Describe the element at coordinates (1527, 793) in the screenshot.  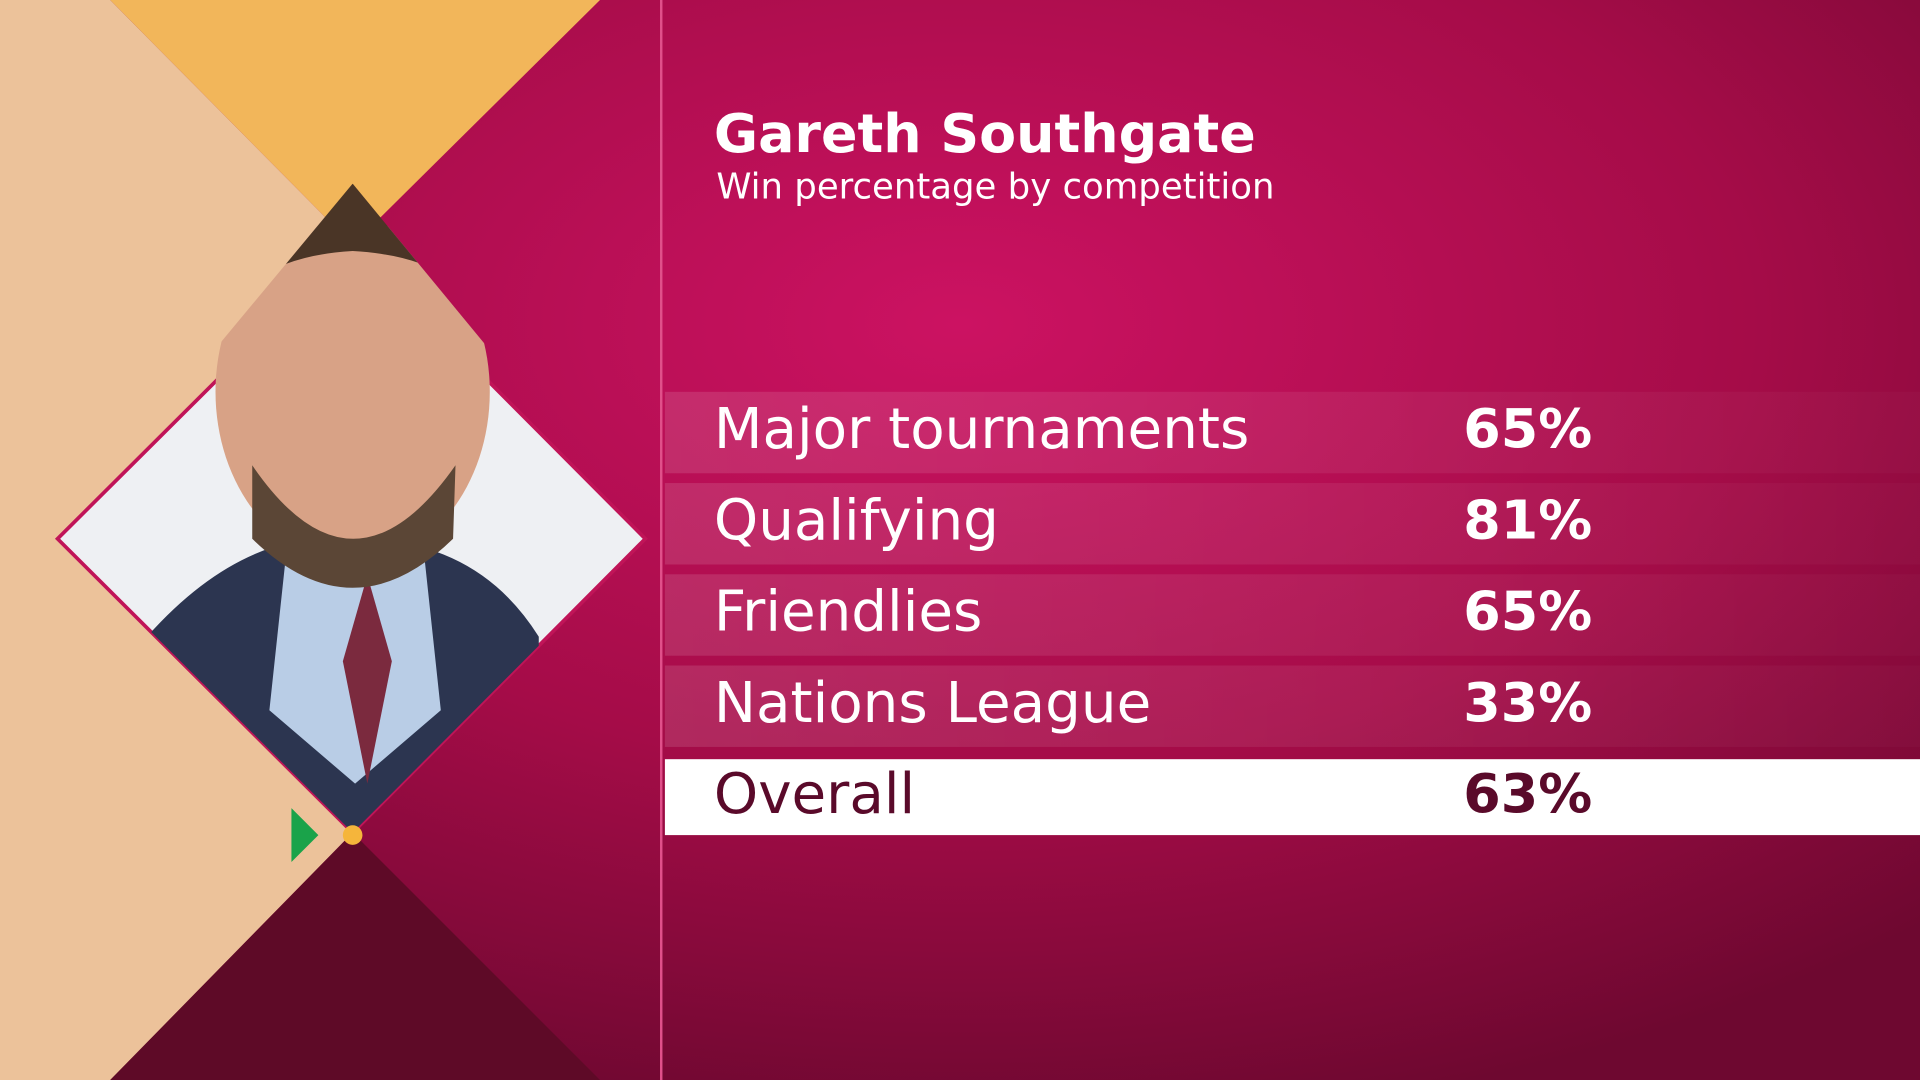
I see `row-value: 63%` at that location.